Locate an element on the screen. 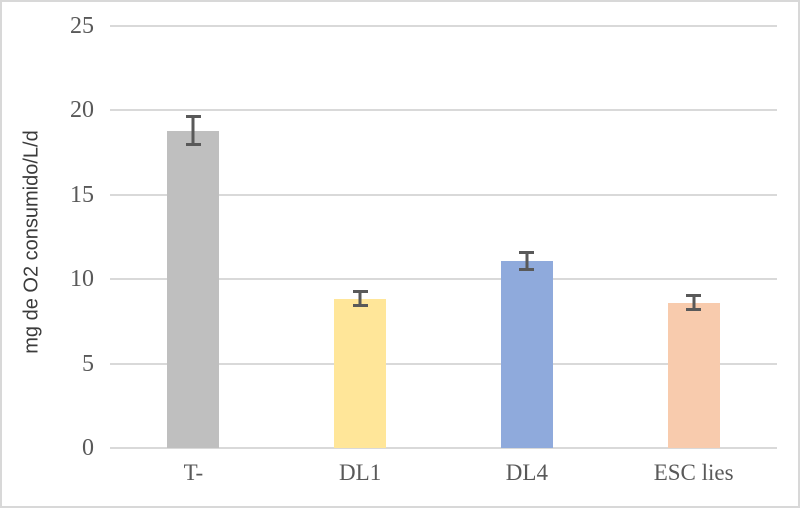 The width and height of the screenshot is (800, 508). x-category-label-esc-lies: ESC lies is located at coordinates (693, 472).